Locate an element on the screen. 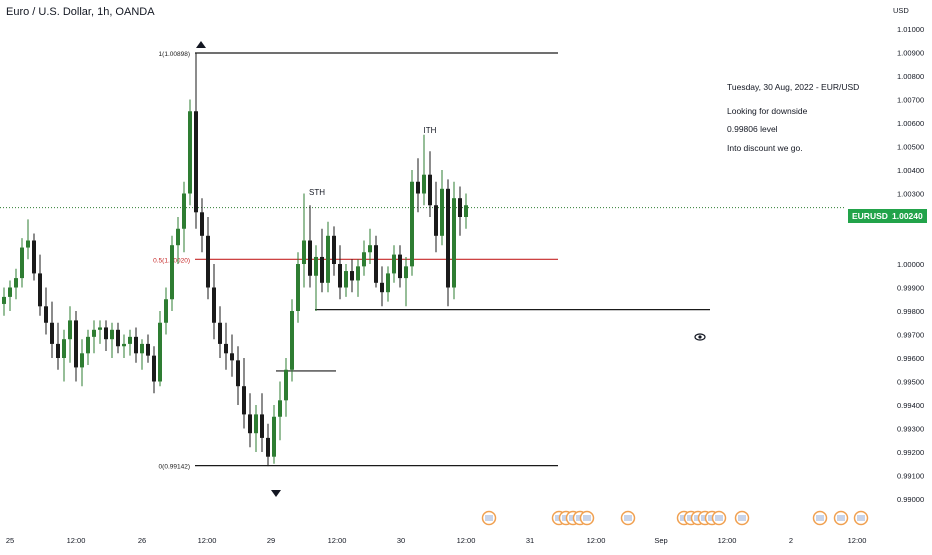 This screenshot has height=555, width=932. y-tick-label: 0.99800 is located at coordinates (910, 311).